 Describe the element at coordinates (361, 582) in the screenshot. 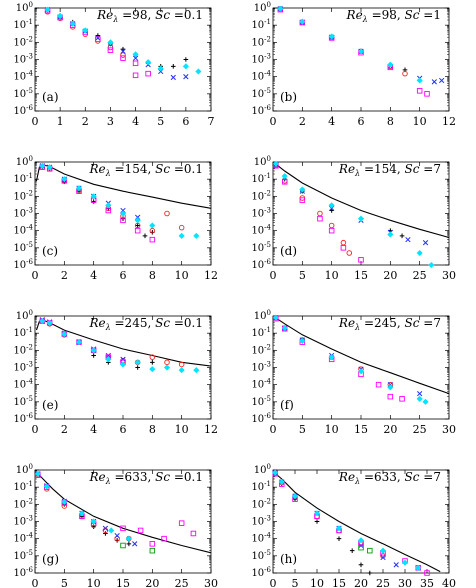

I see `x-tick-label: 20` at that location.